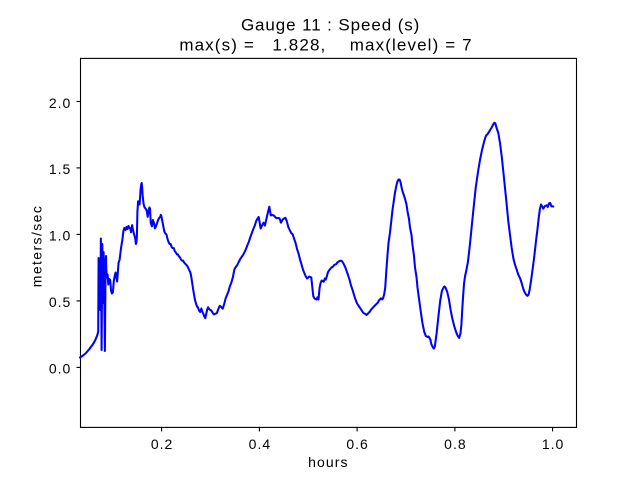 The width and height of the screenshot is (640, 480). Describe the element at coordinates (328, 462) in the screenshot. I see `svg-text: hours` at that location.